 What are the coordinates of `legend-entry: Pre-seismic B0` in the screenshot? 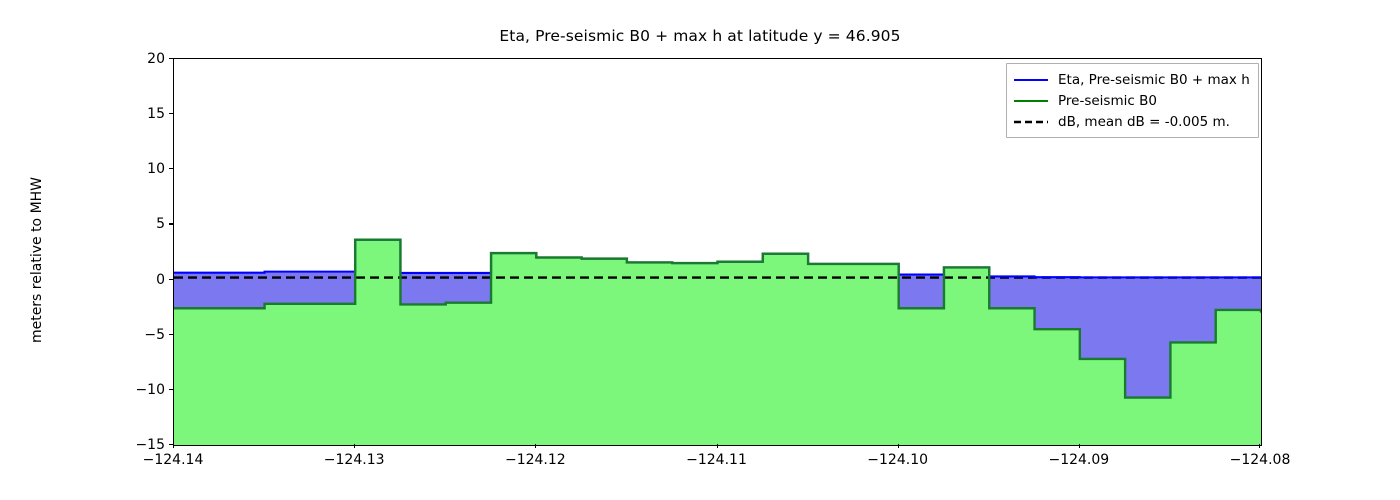 It's located at (1131, 100).